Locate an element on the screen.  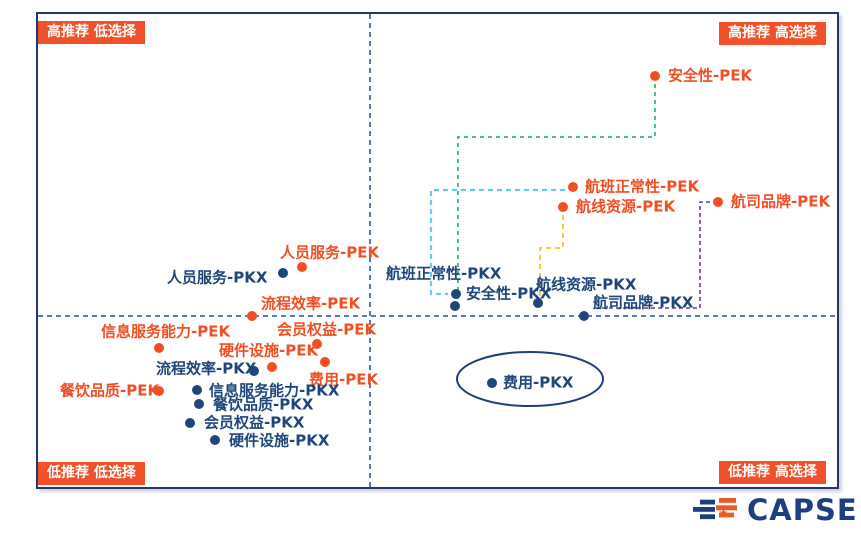
data-point-label: 流程效率-PKX is located at coordinates (206, 368).